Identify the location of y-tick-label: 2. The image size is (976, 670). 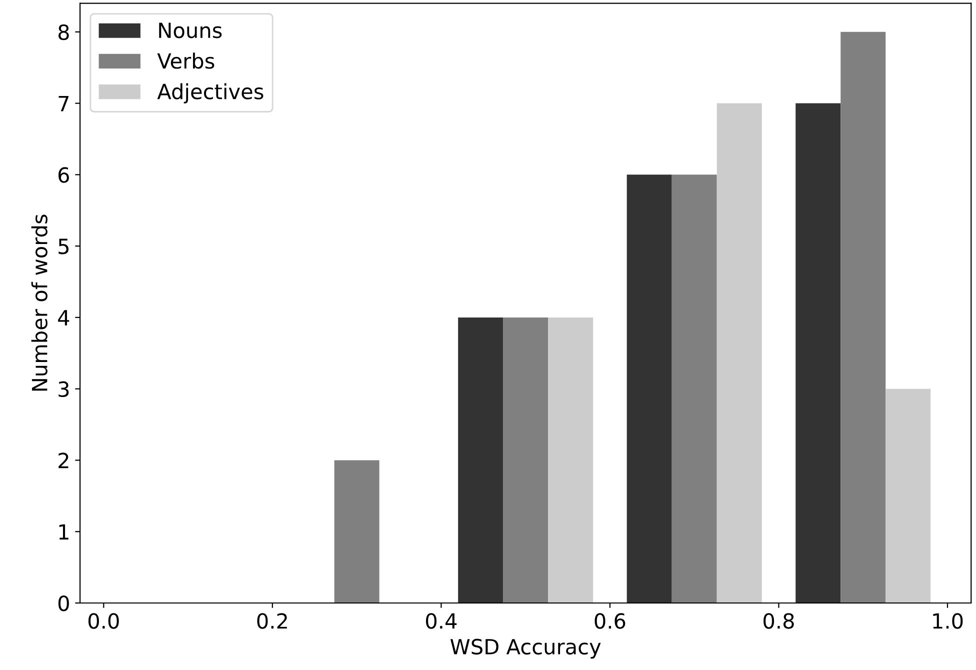
(63, 460).